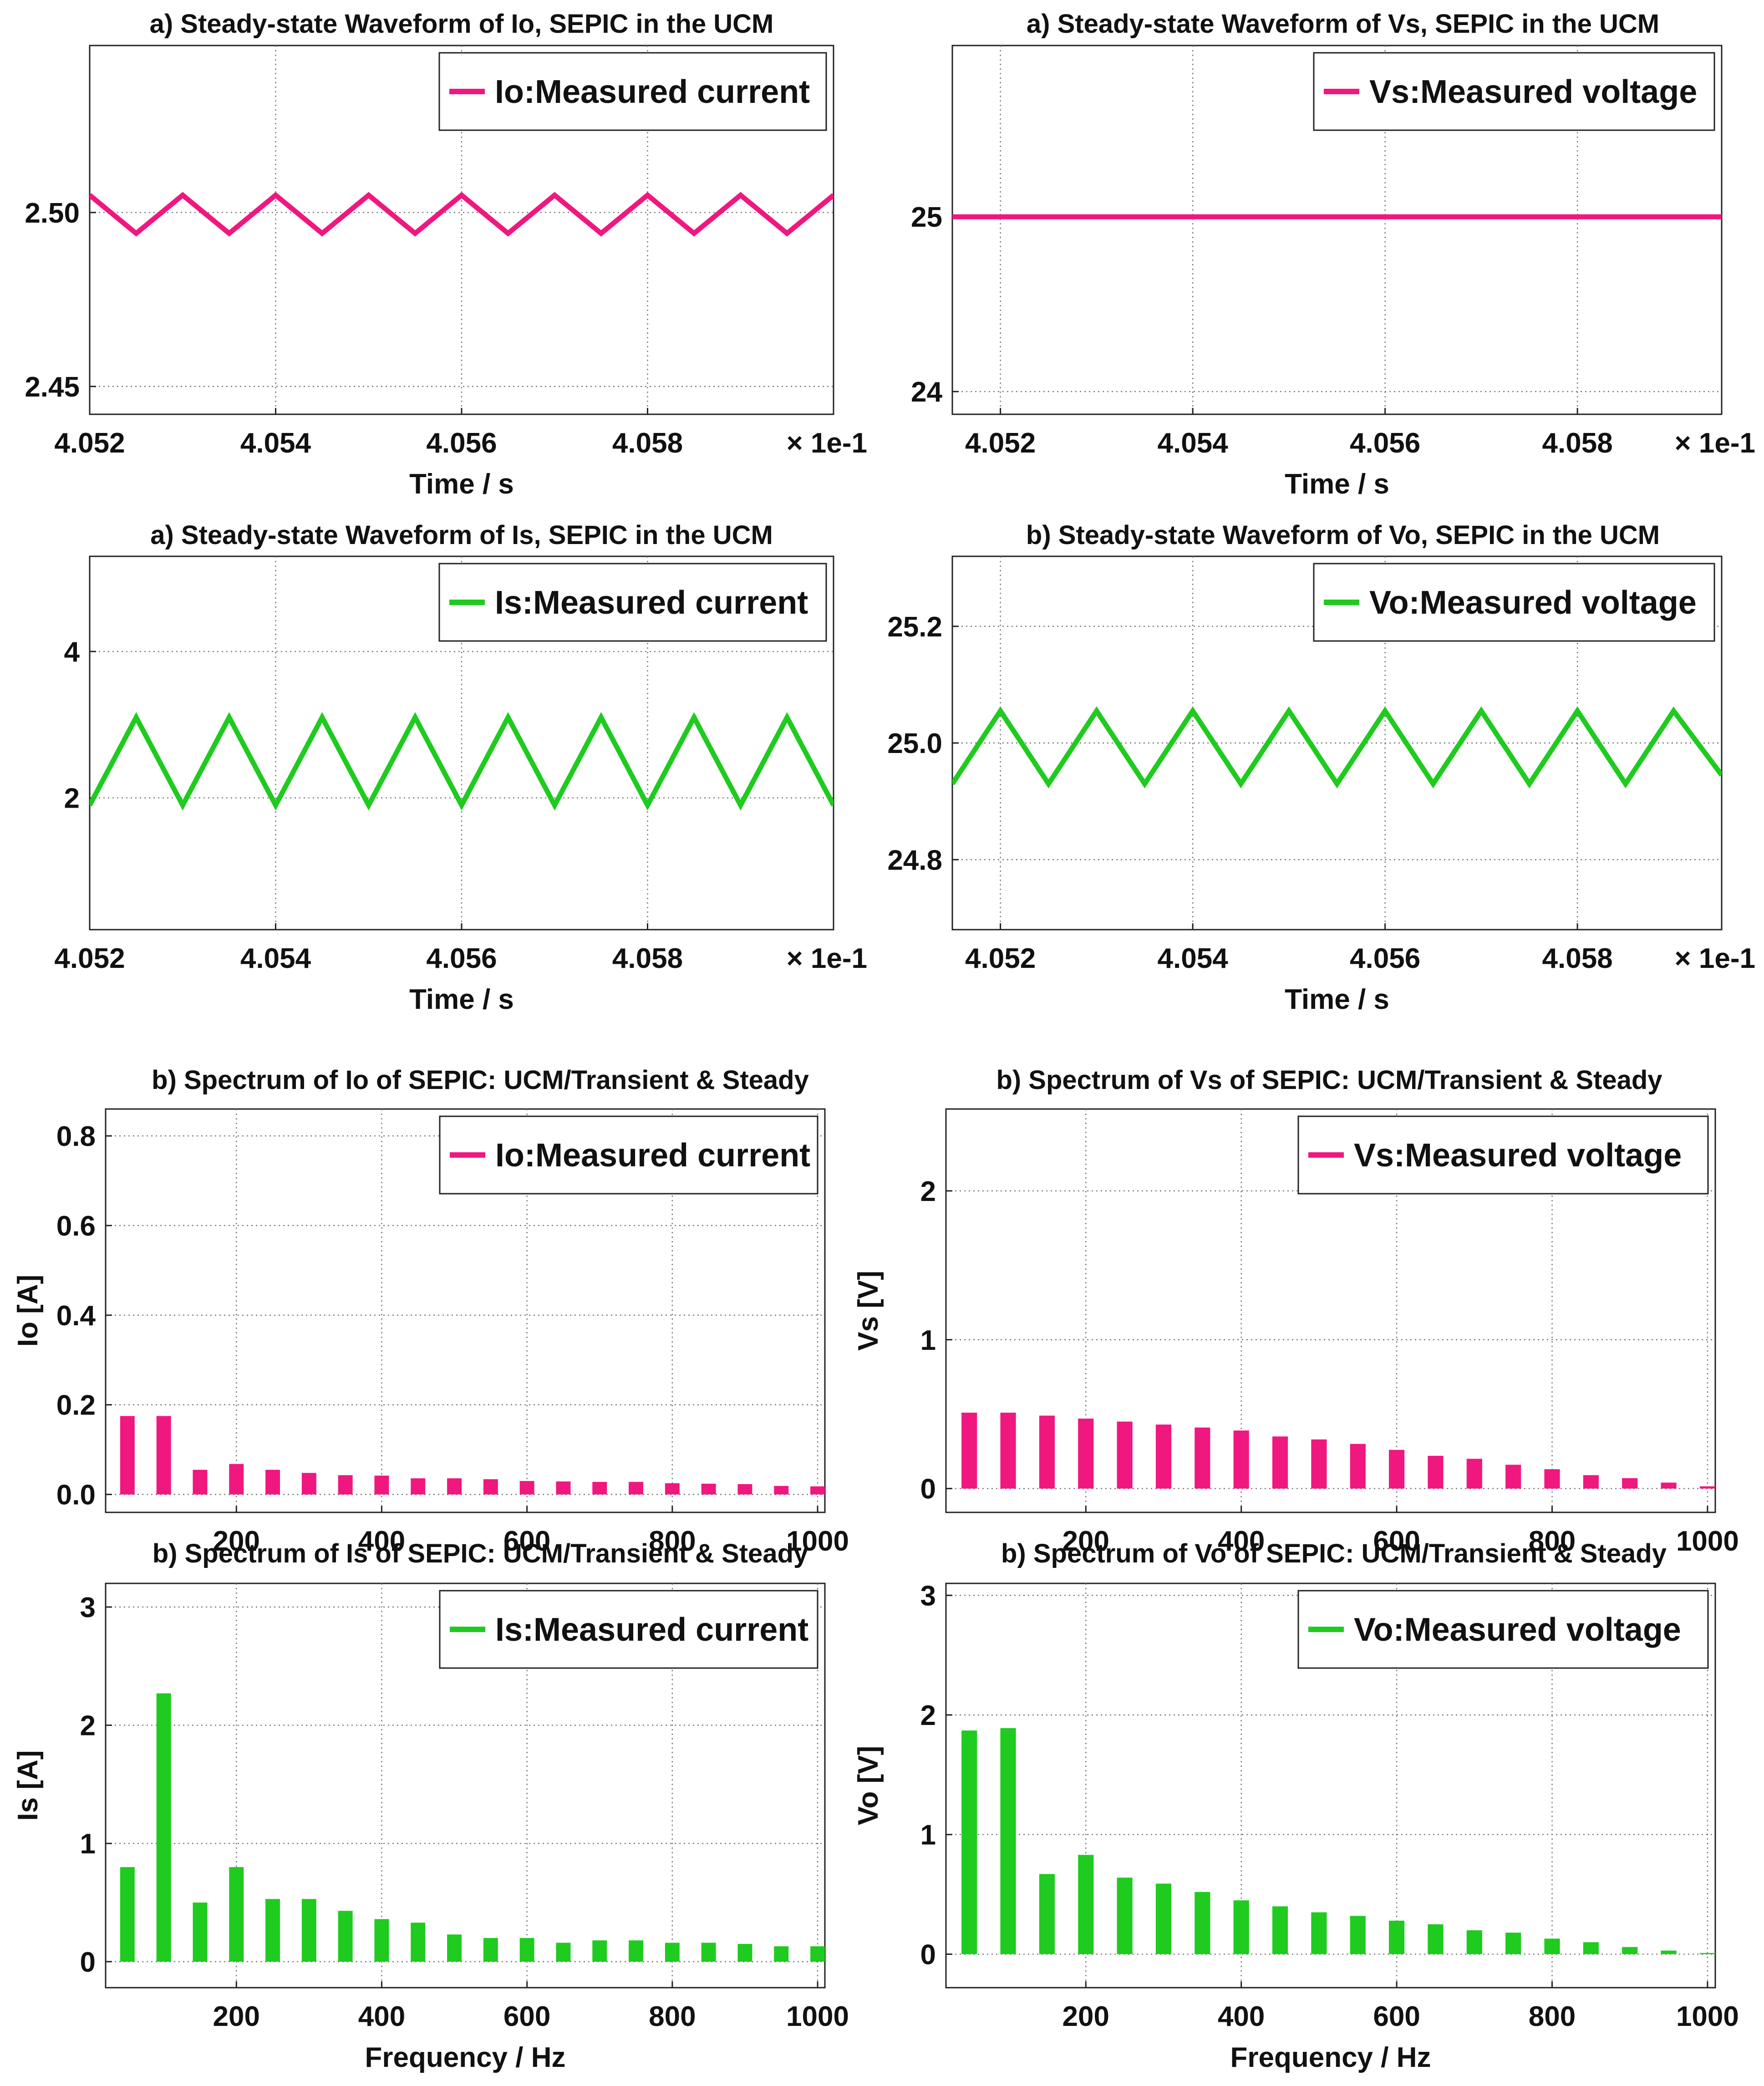 The height and width of the screenshot is (2086, 1764). What do you see at coordinates (237, 1541) in the screenshot?
I see `x-tick-label: 200` at bounding box center [237, 1541].